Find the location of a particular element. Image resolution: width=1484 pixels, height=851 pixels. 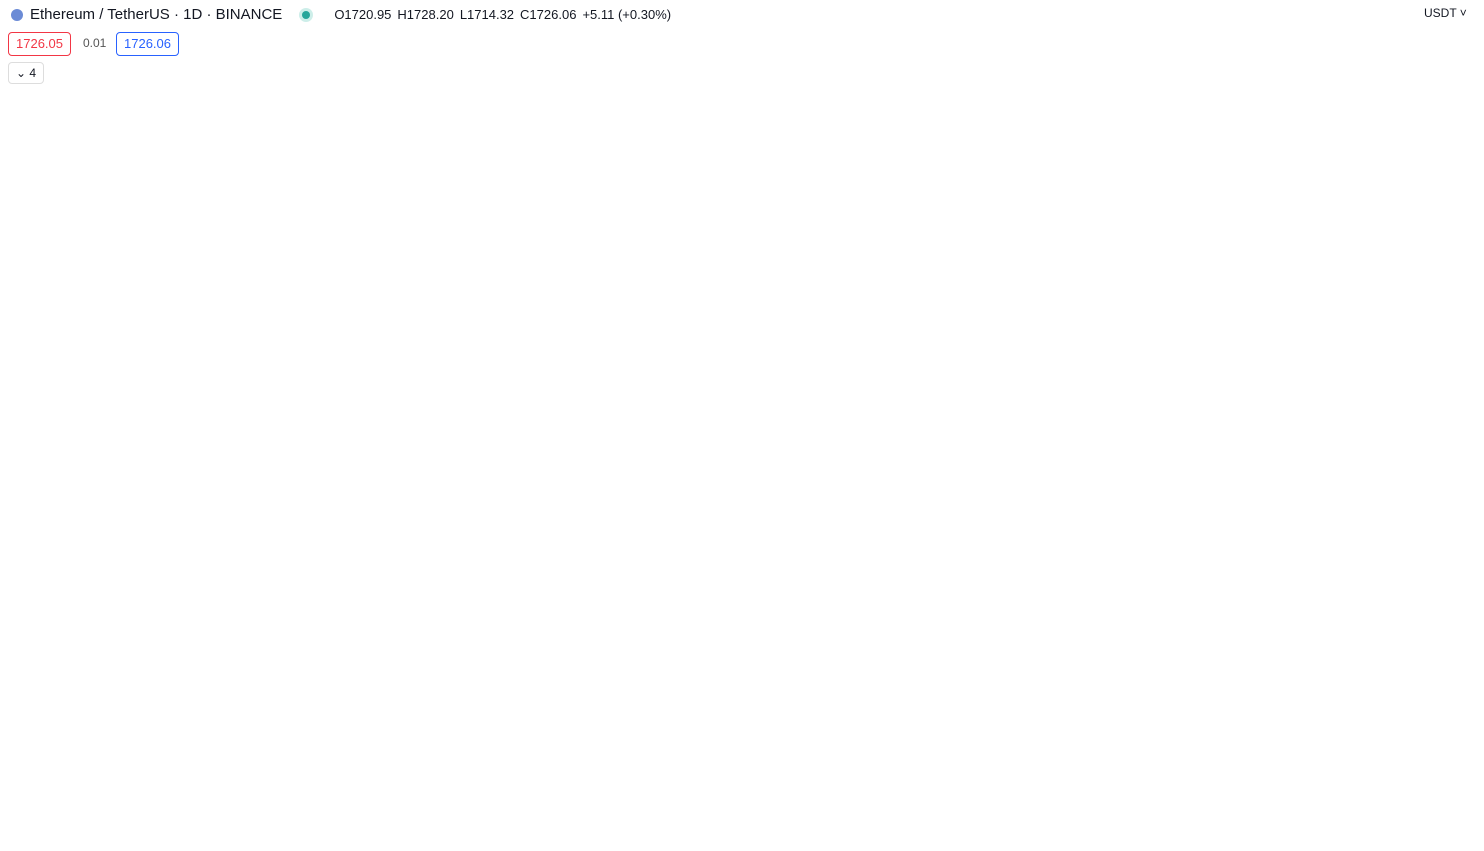

y-tick-label: 1500.00 is located at coordinates (1451, 433).